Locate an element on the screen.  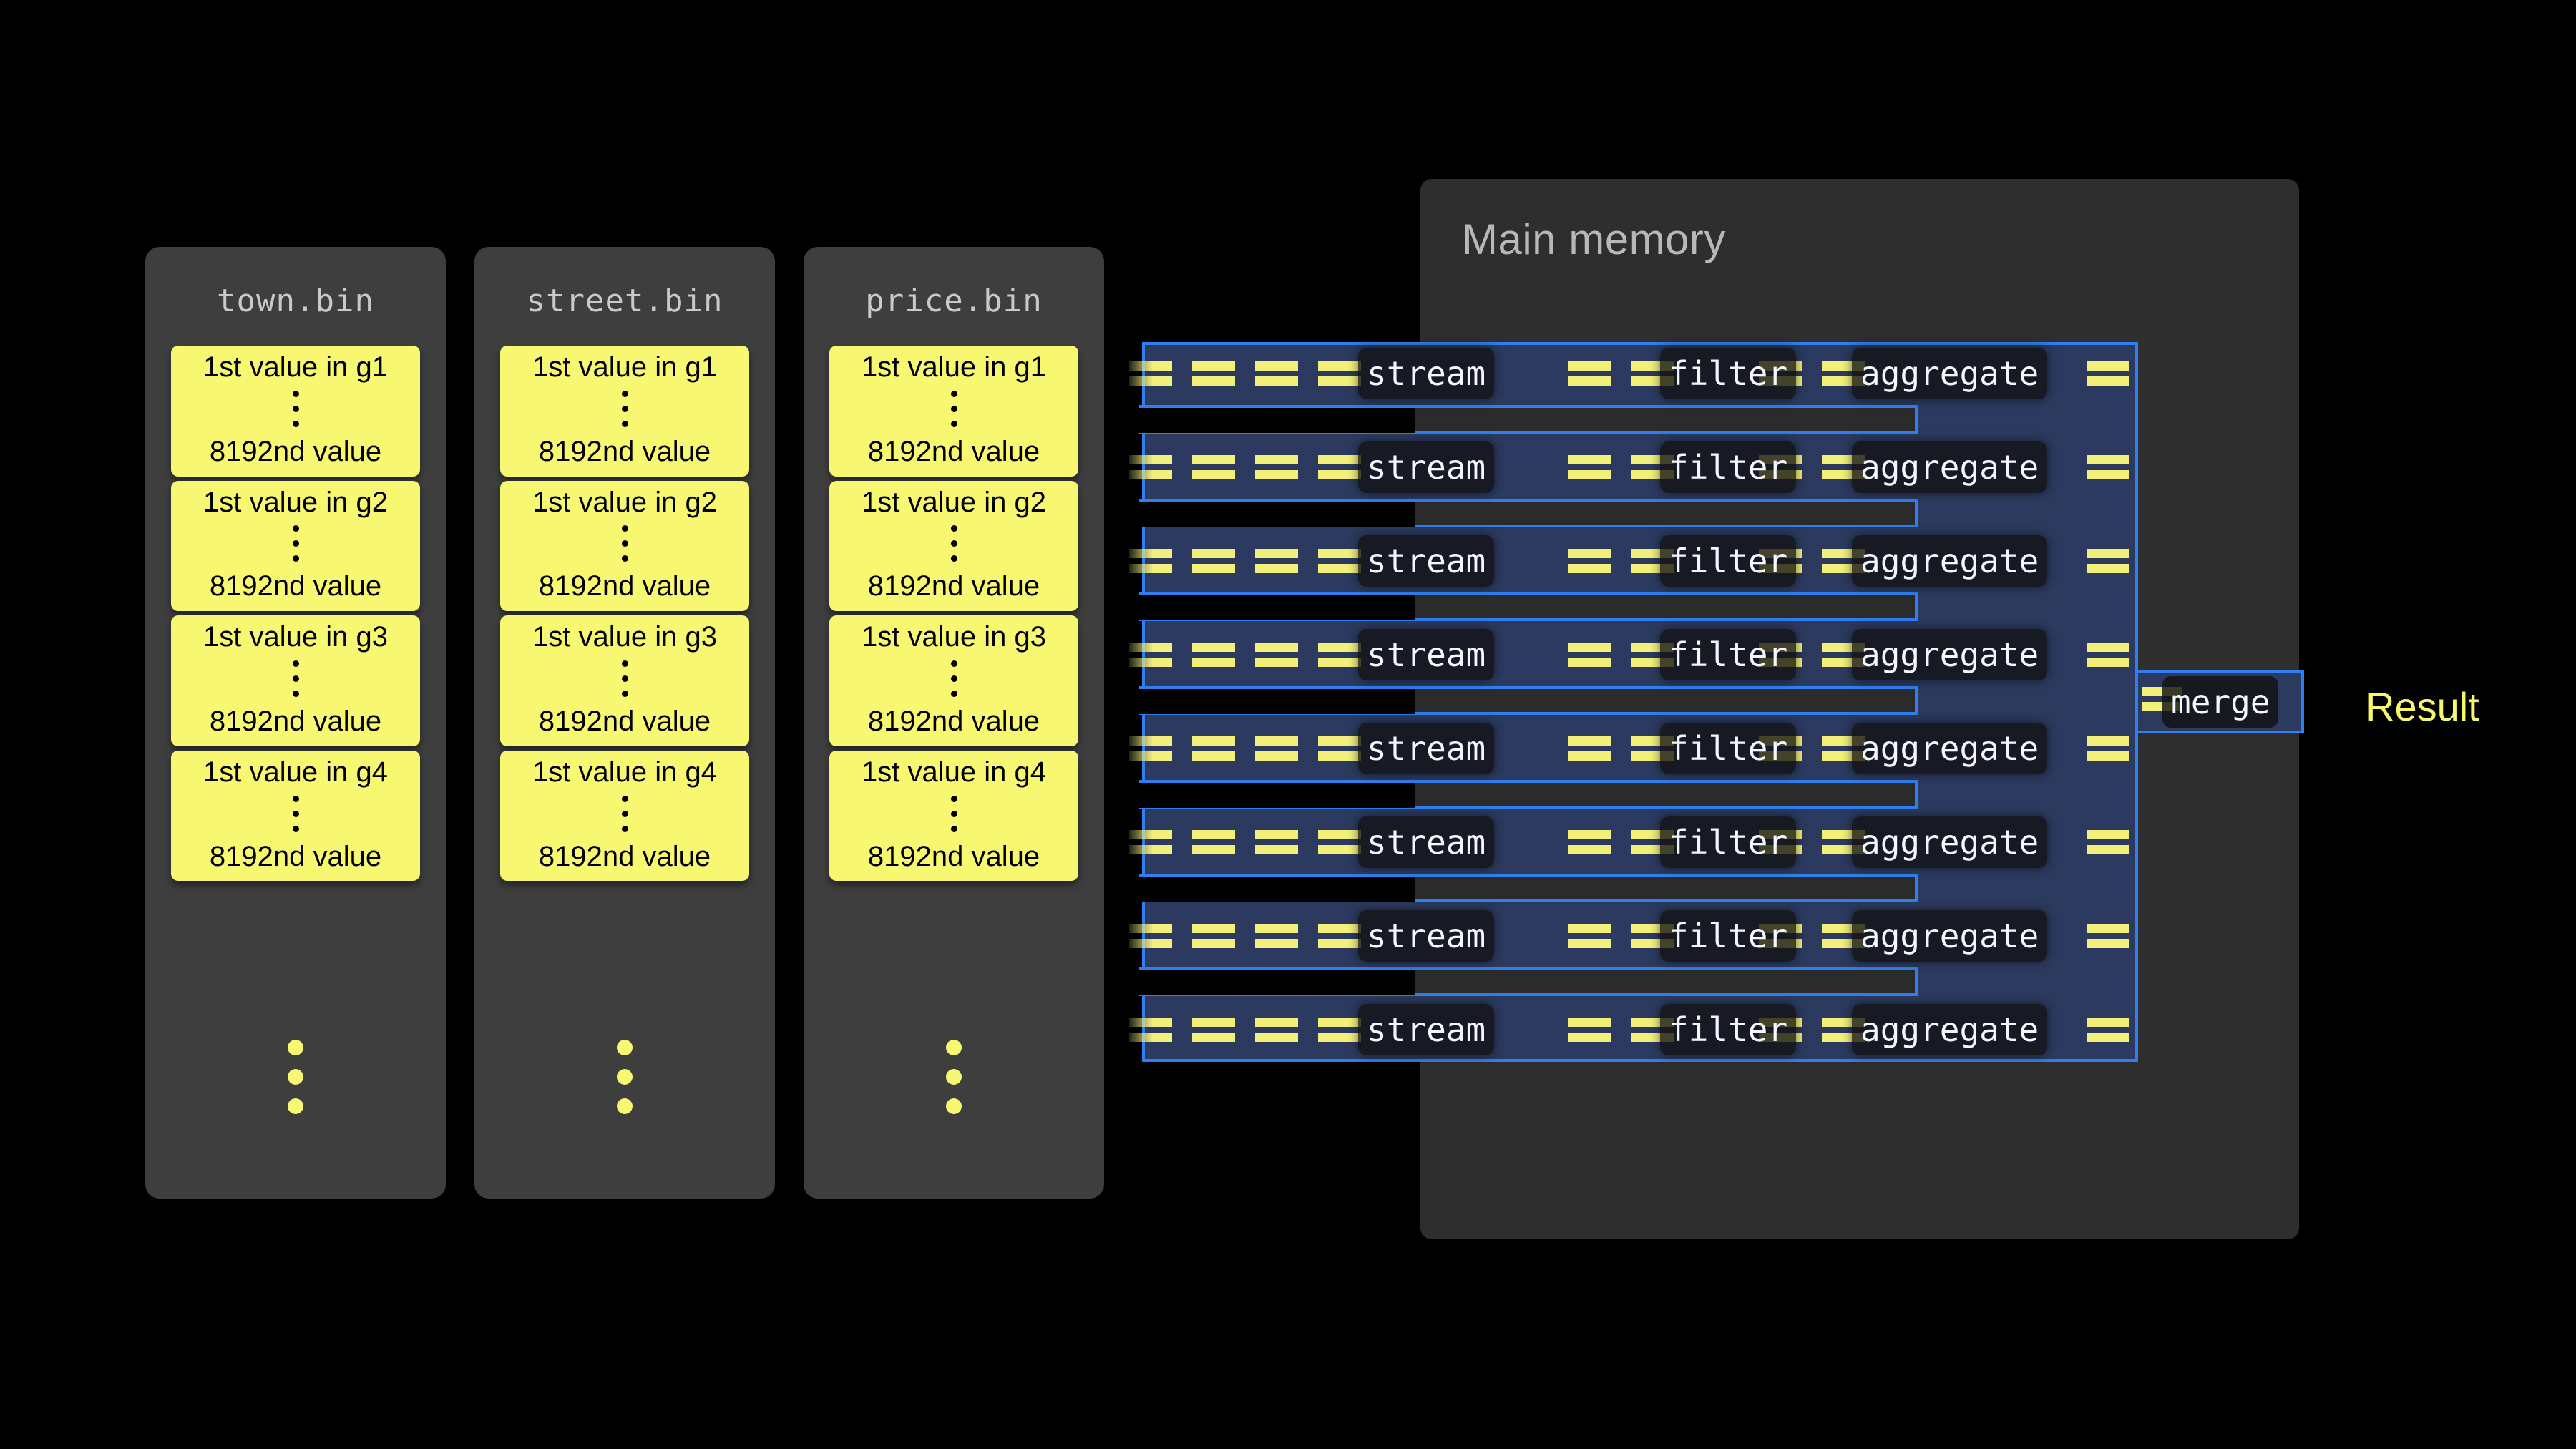
file-column-title: price.bin is located at coordinates (954, 301).